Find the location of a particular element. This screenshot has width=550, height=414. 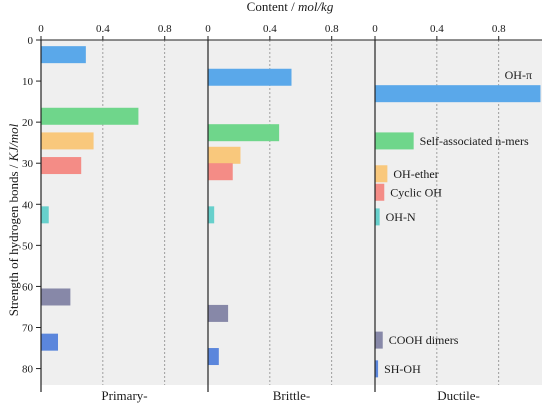

annotation-oh_n: OH-N is located at coordinates (401, 217).